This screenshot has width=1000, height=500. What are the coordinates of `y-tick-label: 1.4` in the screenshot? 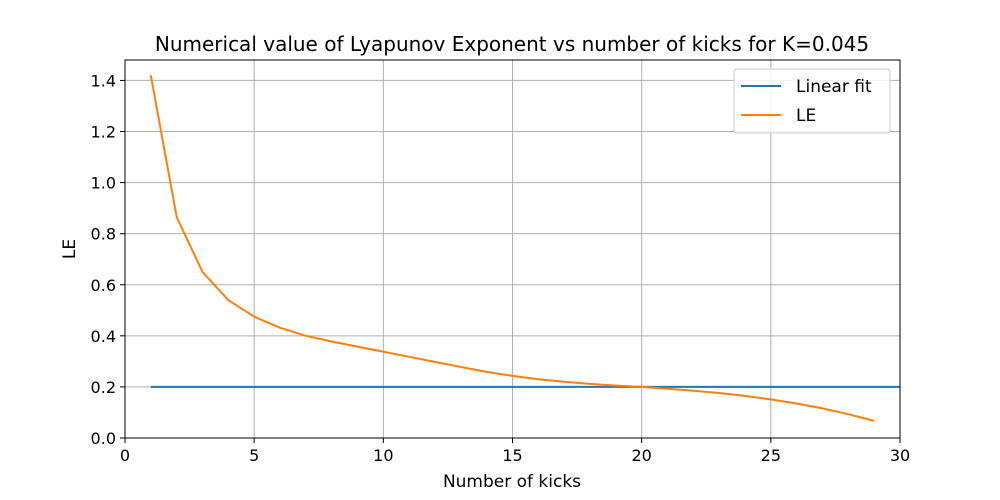 It's located at (103, 80).